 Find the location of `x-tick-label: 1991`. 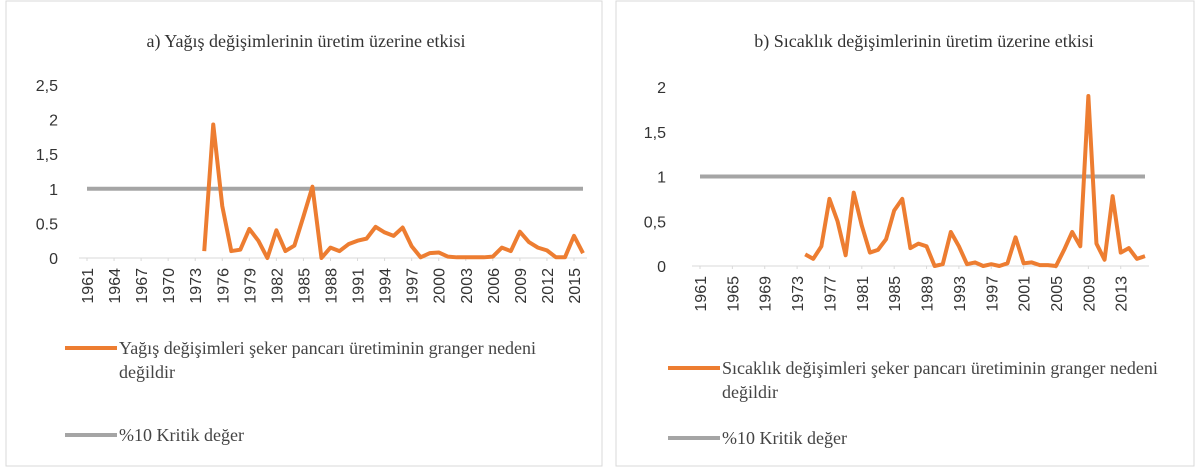

x-tick-label: 1991 is located at coordinates (359, 286).